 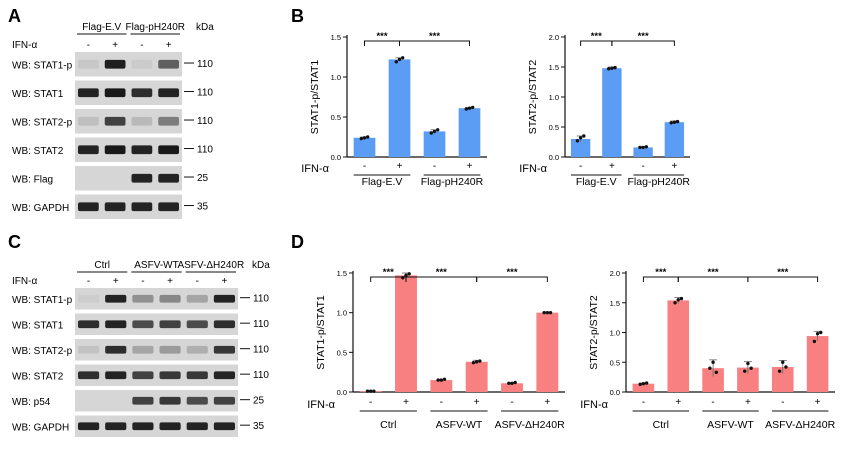 What do you see at coordinates (382, 182) in the screenshot?
I see `group-label: Flag-E.V` at bounding box center [382, 182].